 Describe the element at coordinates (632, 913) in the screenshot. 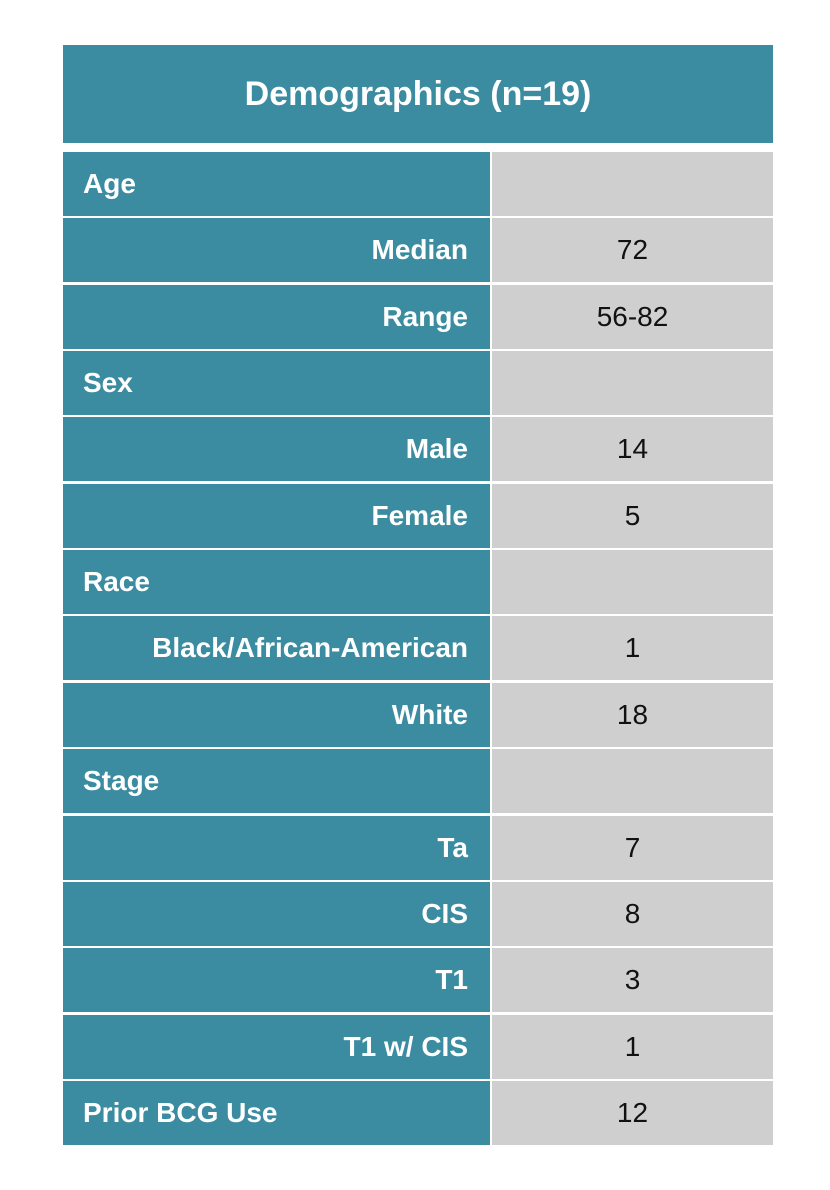

I see `value-cell: 8` at that location.